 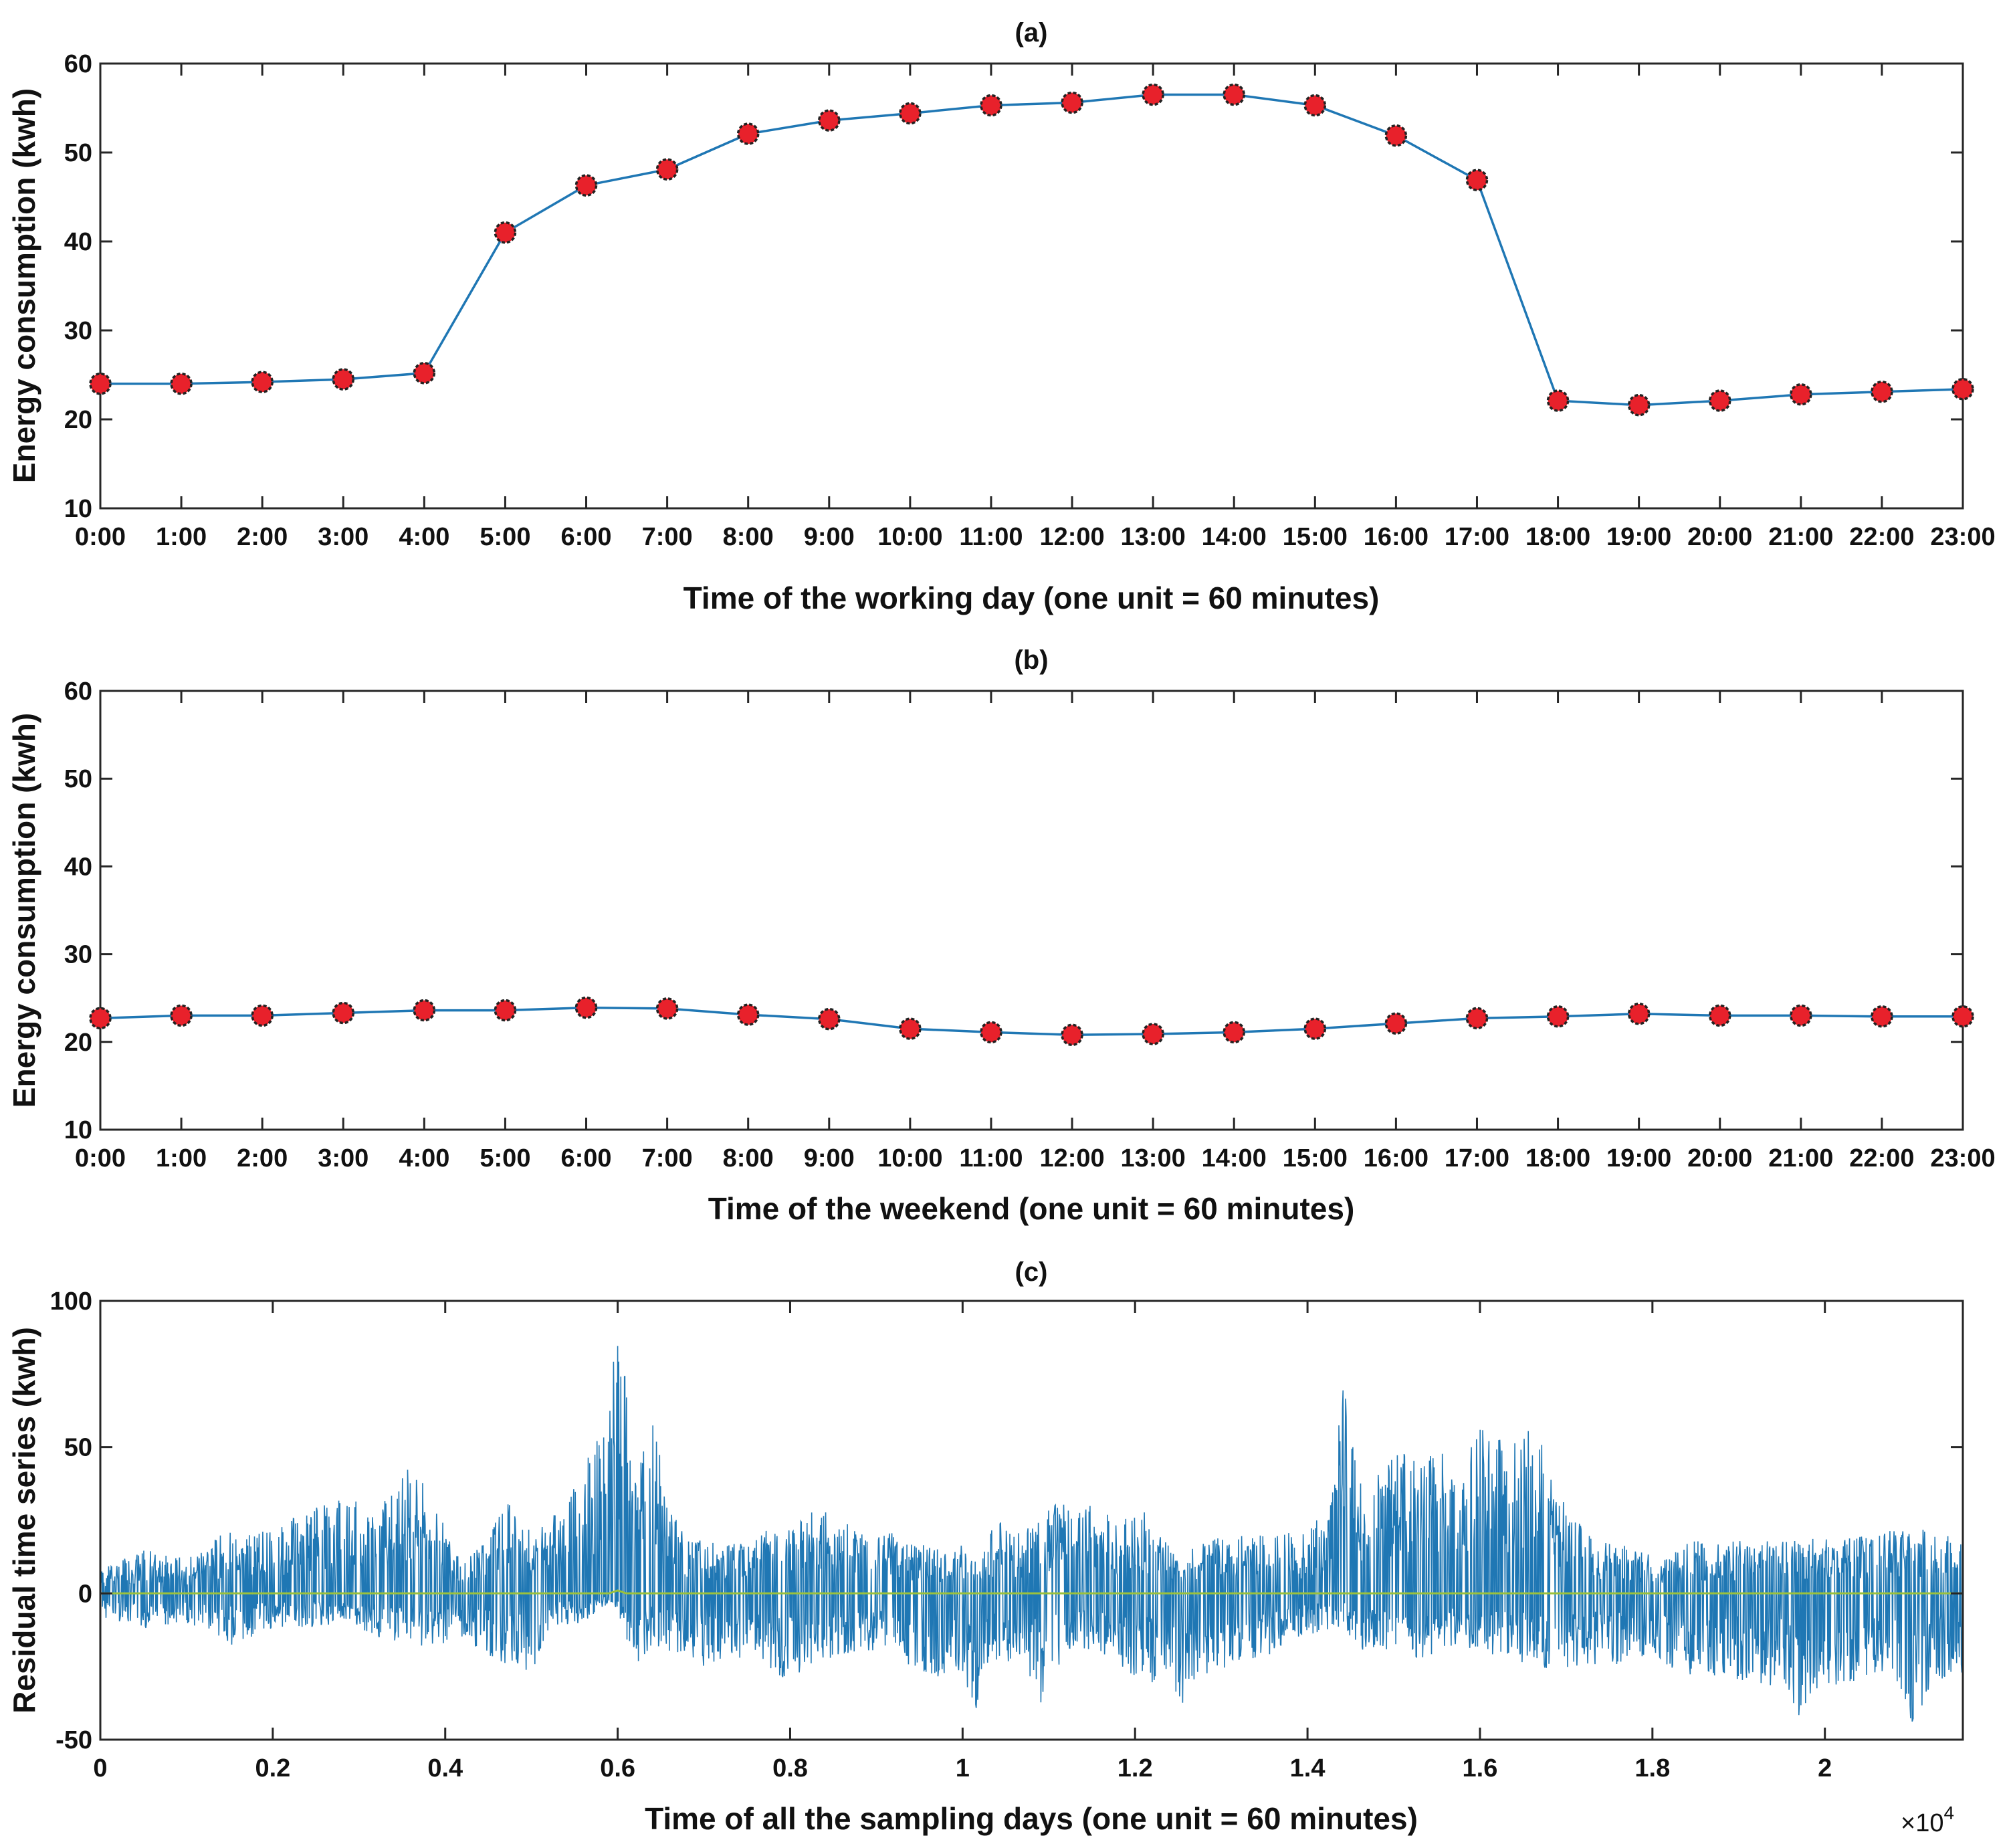 What do you see at coordinates (1071, 537) in the screenshot?
I see `panel-a-xtick-label: 12:00` at bounding box center [1071, 537].